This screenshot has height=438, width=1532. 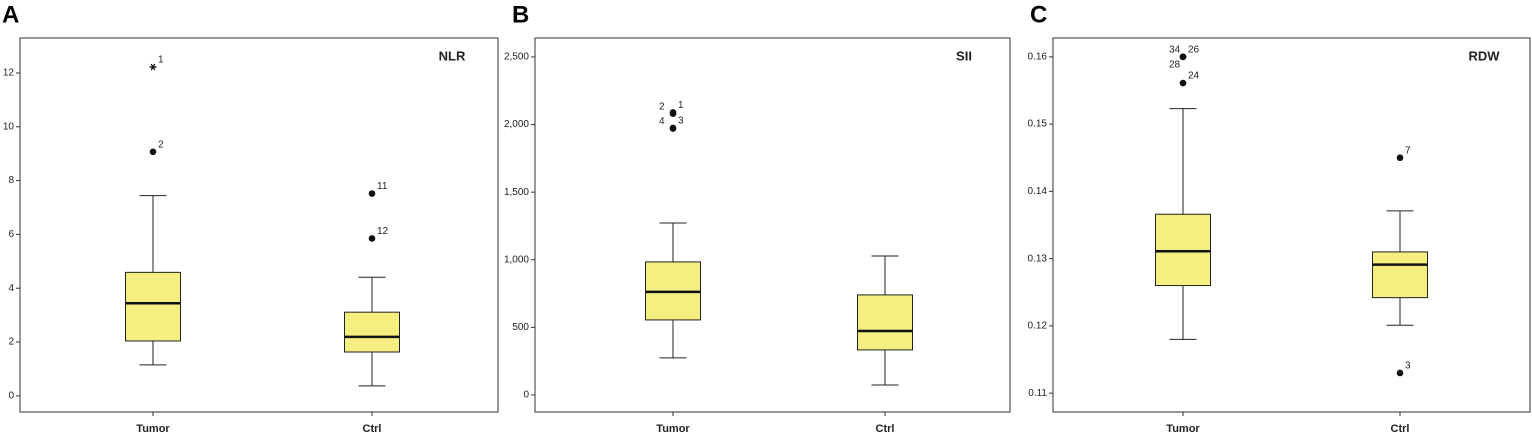 What do you see at coordinates (11, 234) in the screenshot?
I see `y-tick-label: 6` at bounding box center [11, 234].